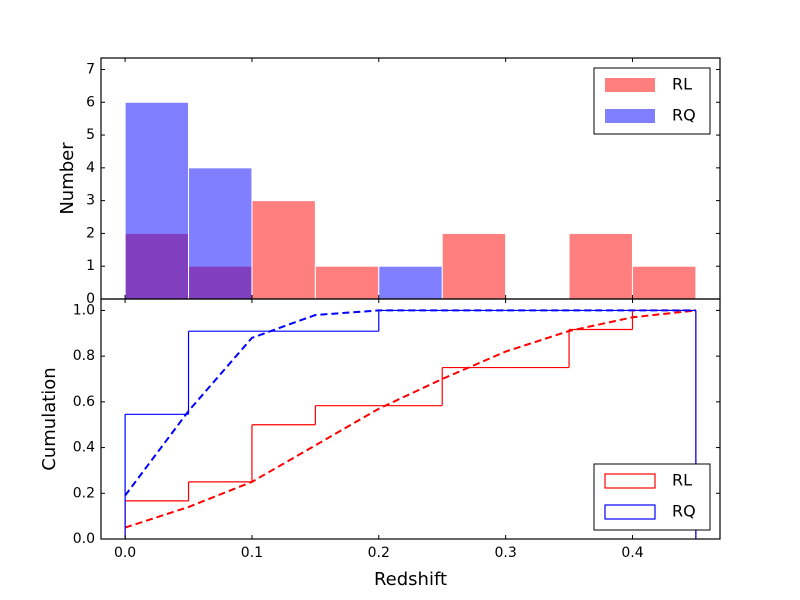 Image resolution: width=800 pixels, height=600 pixels. What do you see at coordinates (90, 135) in the screenshot?
I see `y-tick-label: 5` at bounding box center [90, 135].